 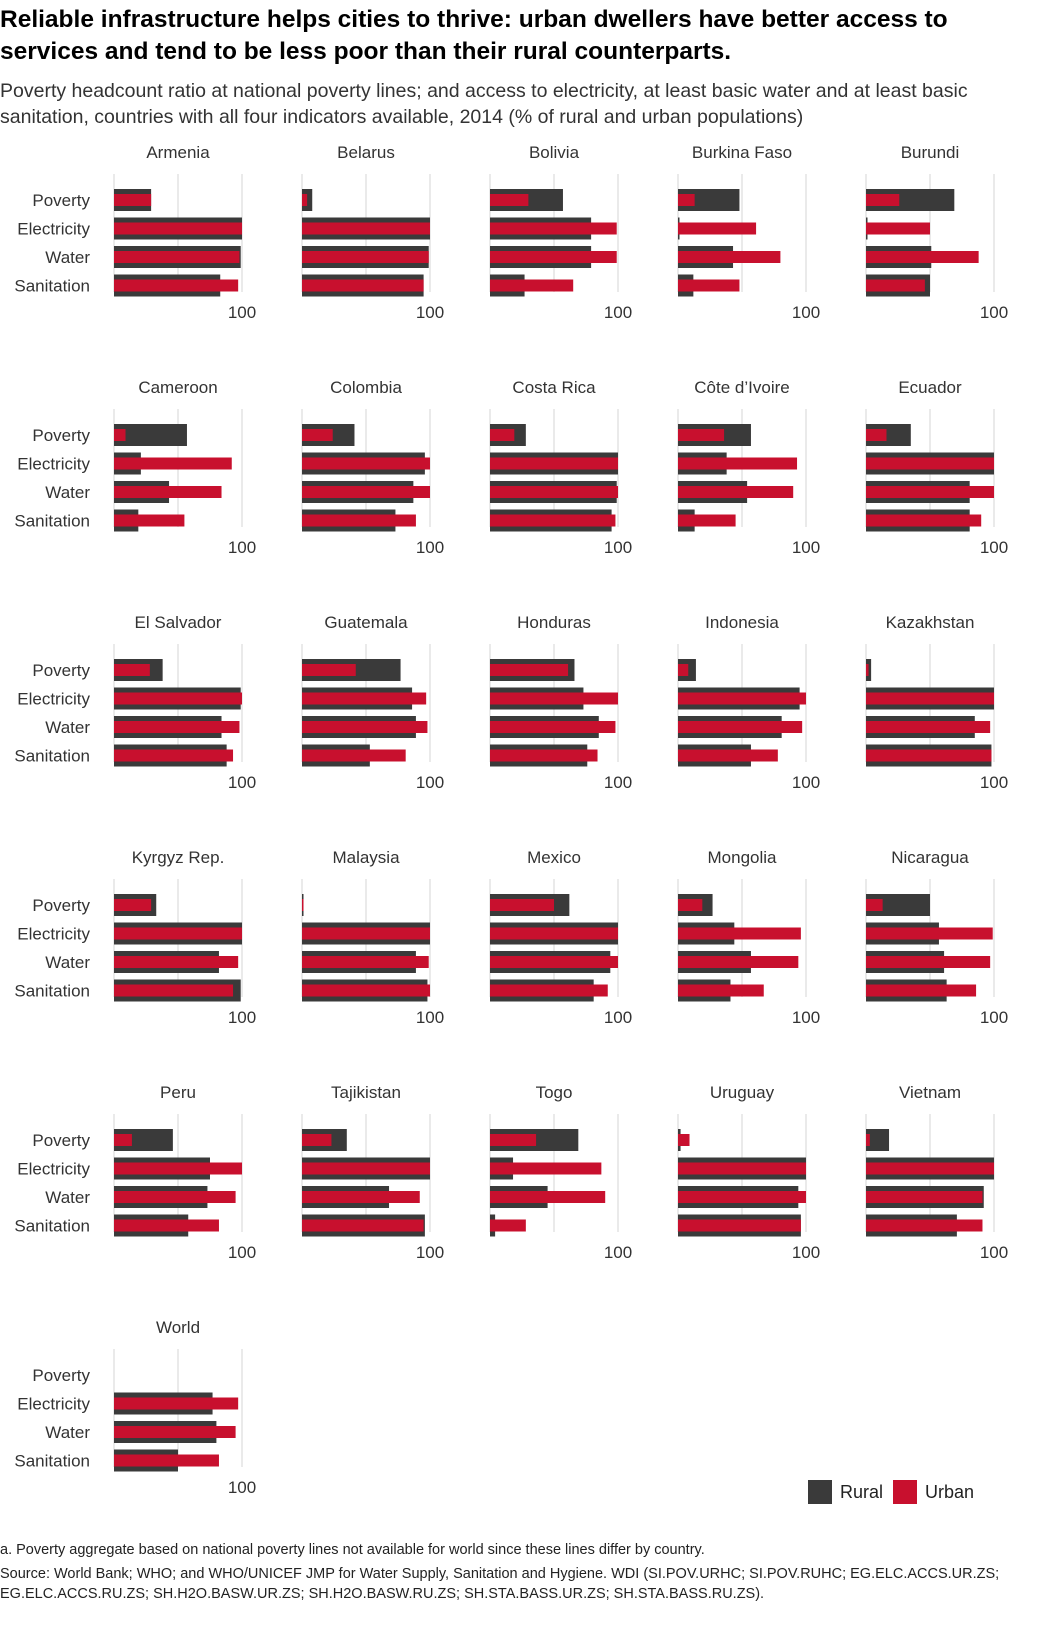 What do you see at coordinates (52, 756) in the screenshot?
I see `category-label-sanitation-el-salvador: Sanitation` at bounding box center [52, 756].